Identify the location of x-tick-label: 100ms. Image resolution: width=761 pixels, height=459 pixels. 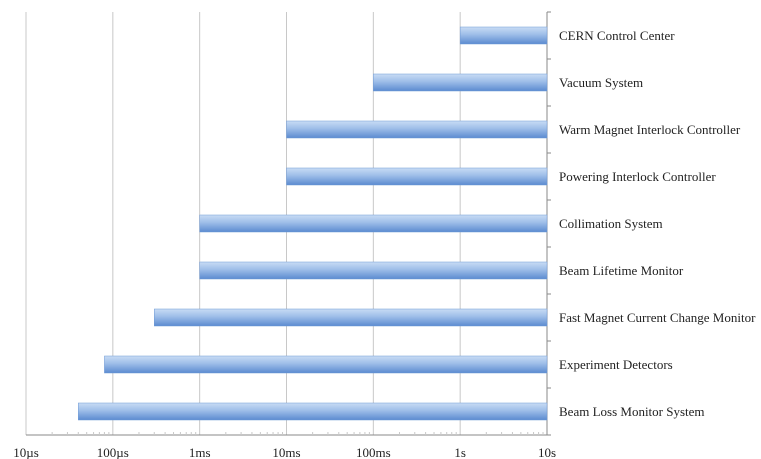
(373, 452).